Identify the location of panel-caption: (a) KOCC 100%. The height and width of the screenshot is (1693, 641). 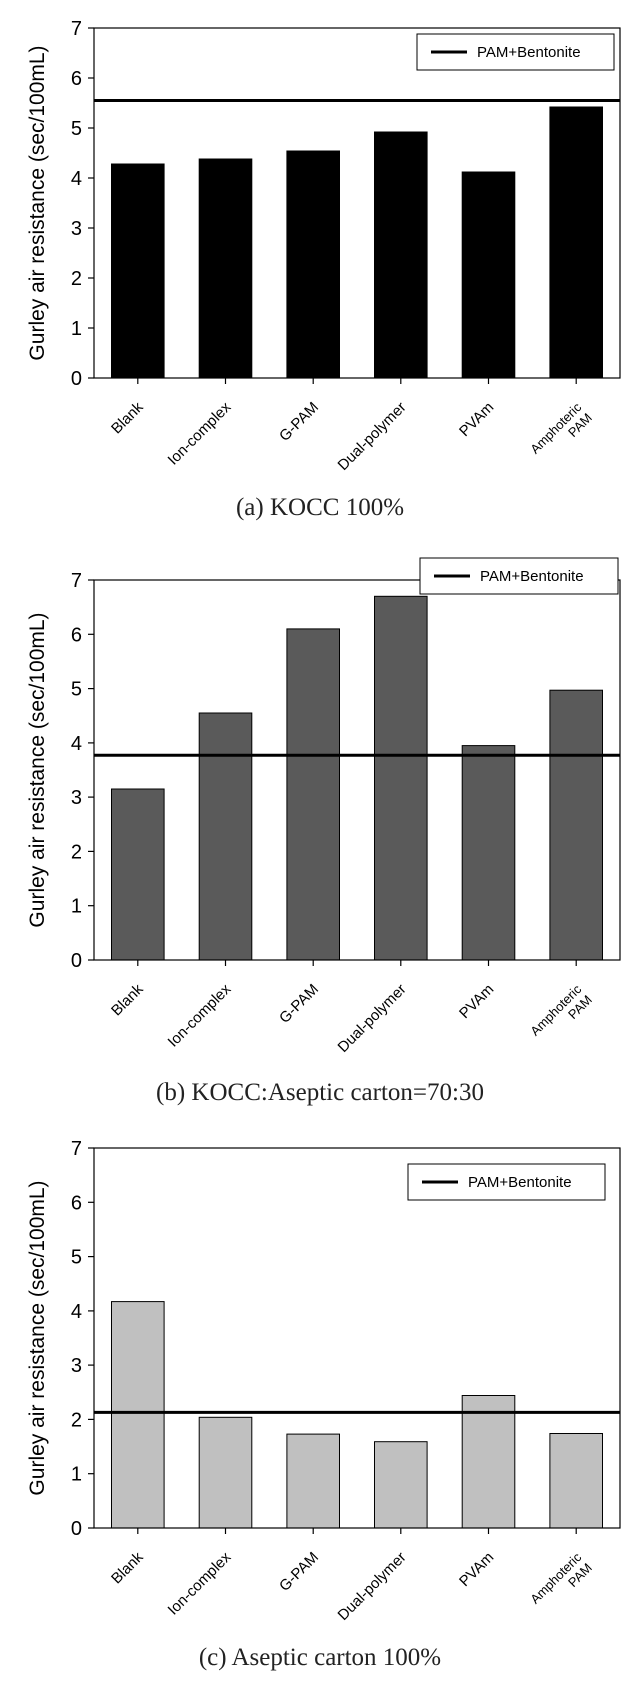
(320, 507).